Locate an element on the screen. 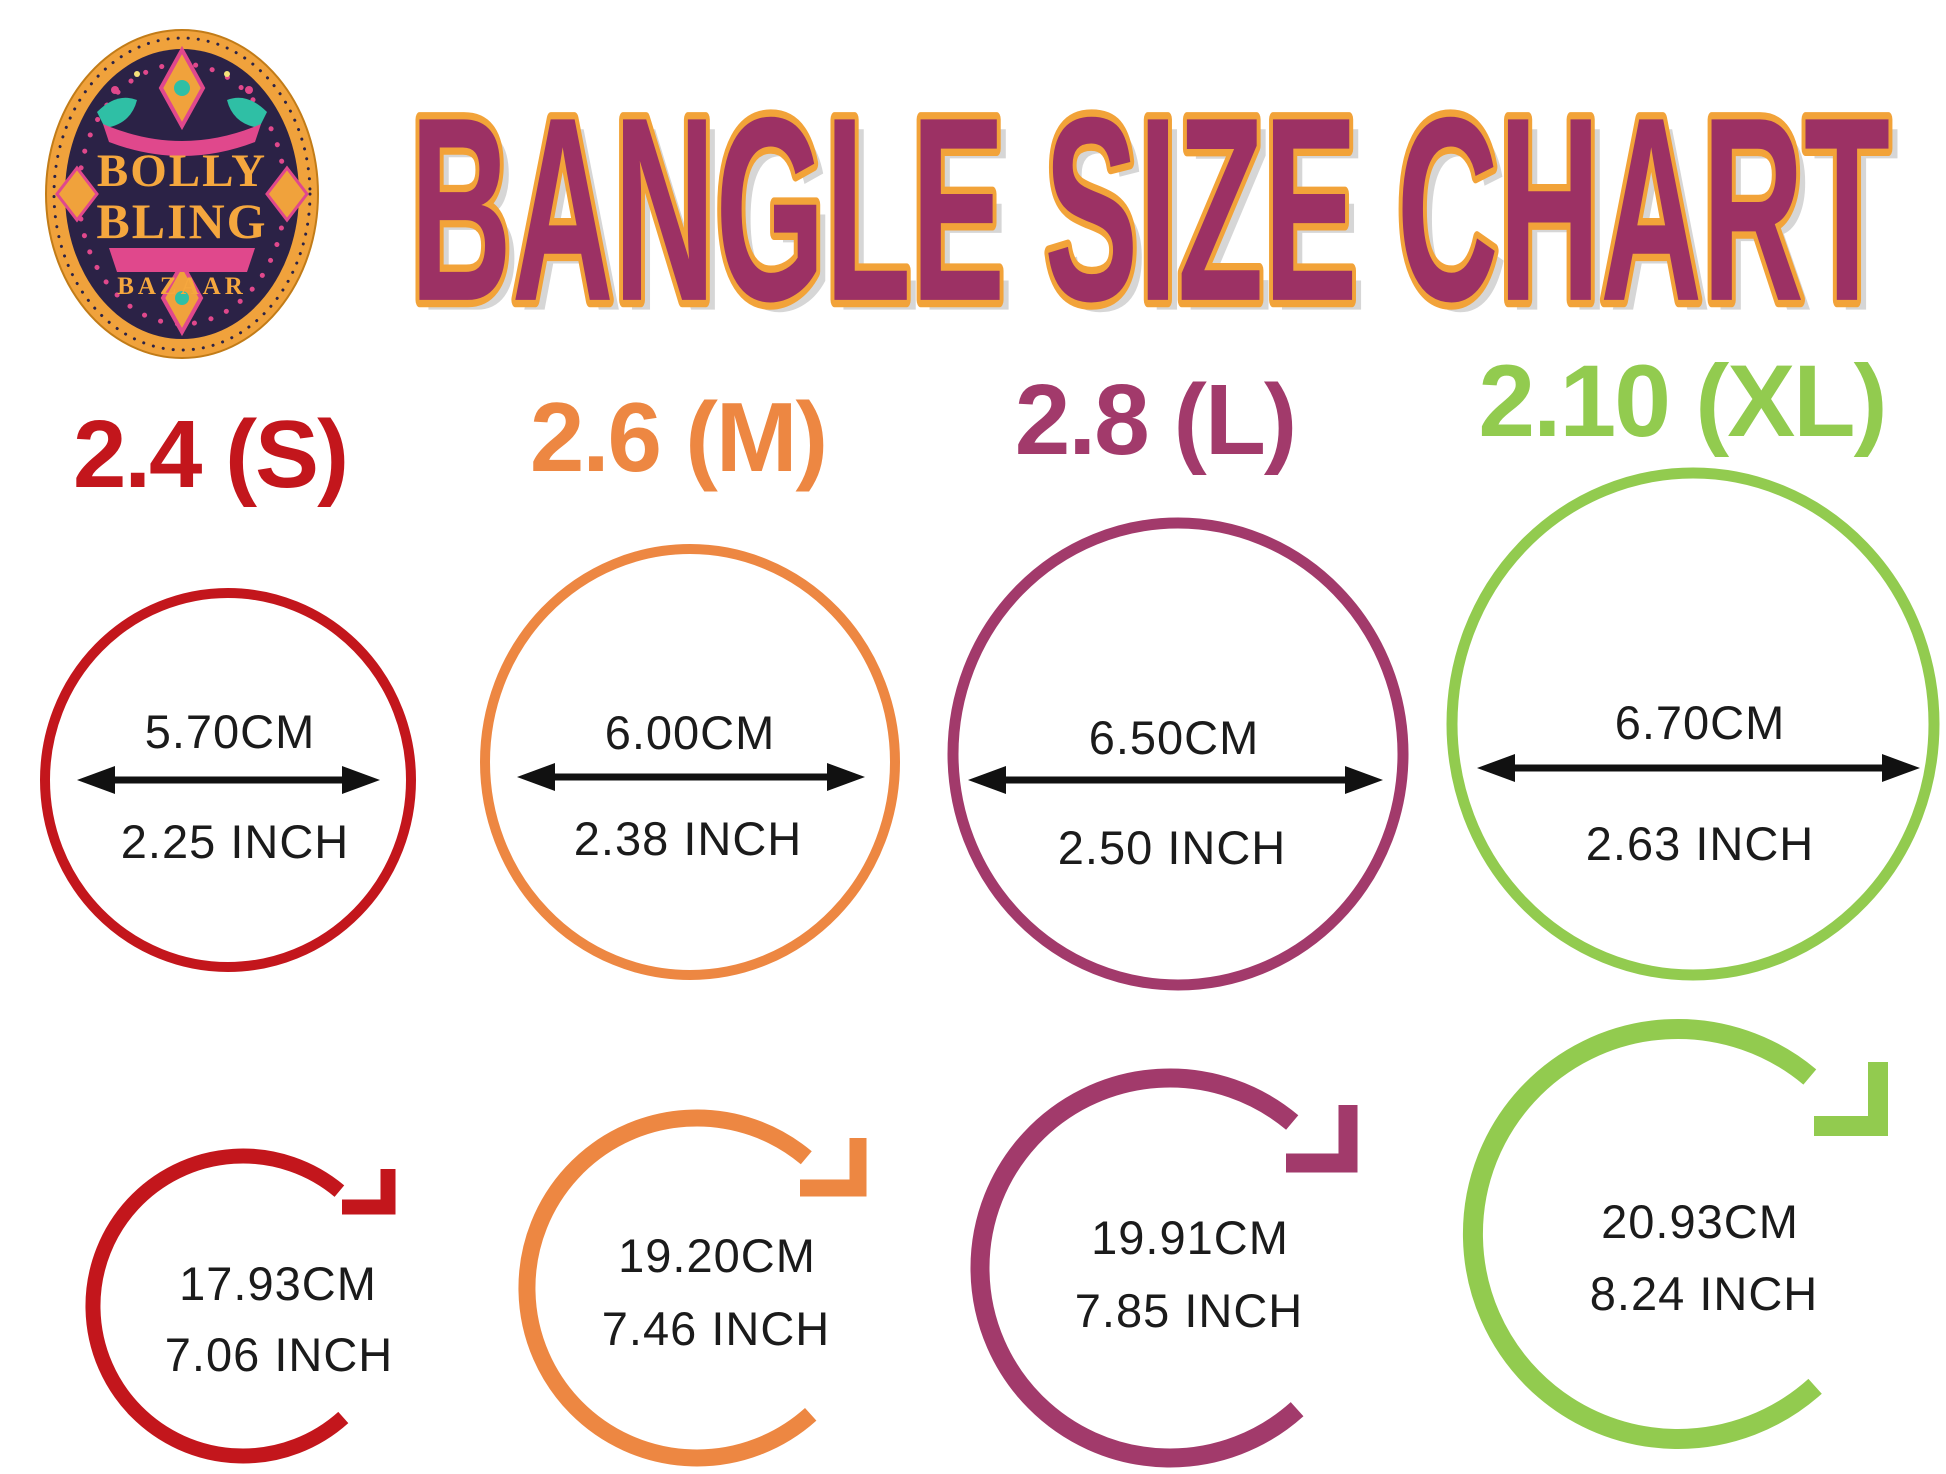 The height and width of the screenshot is (1474, 1946). arc-arrowhead-xl is located at coordinates (1851, 1099).